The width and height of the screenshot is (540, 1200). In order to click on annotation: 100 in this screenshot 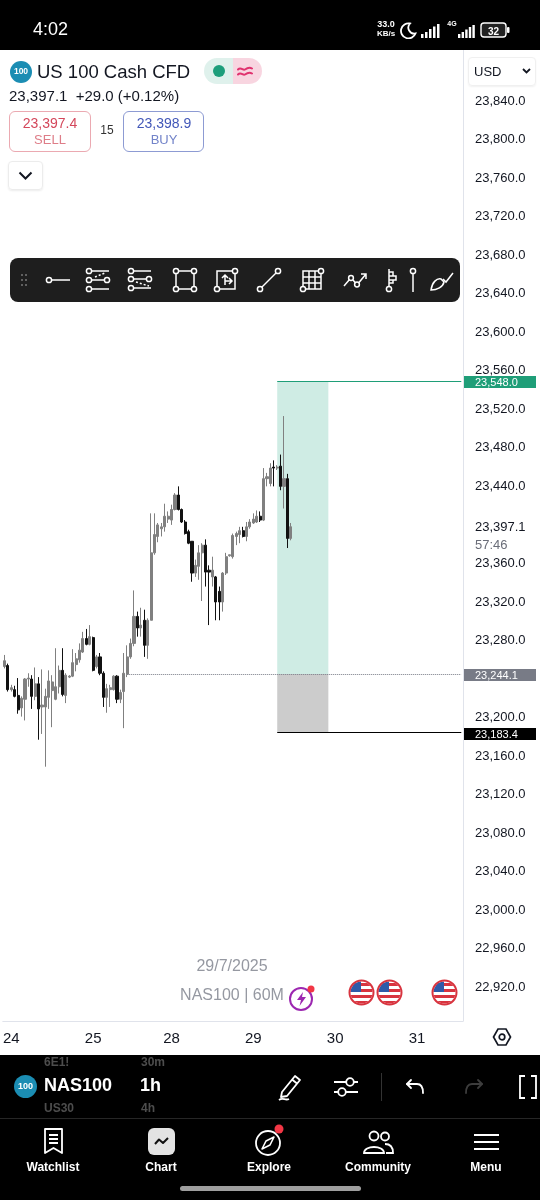, I will do `click(21, 71)`.